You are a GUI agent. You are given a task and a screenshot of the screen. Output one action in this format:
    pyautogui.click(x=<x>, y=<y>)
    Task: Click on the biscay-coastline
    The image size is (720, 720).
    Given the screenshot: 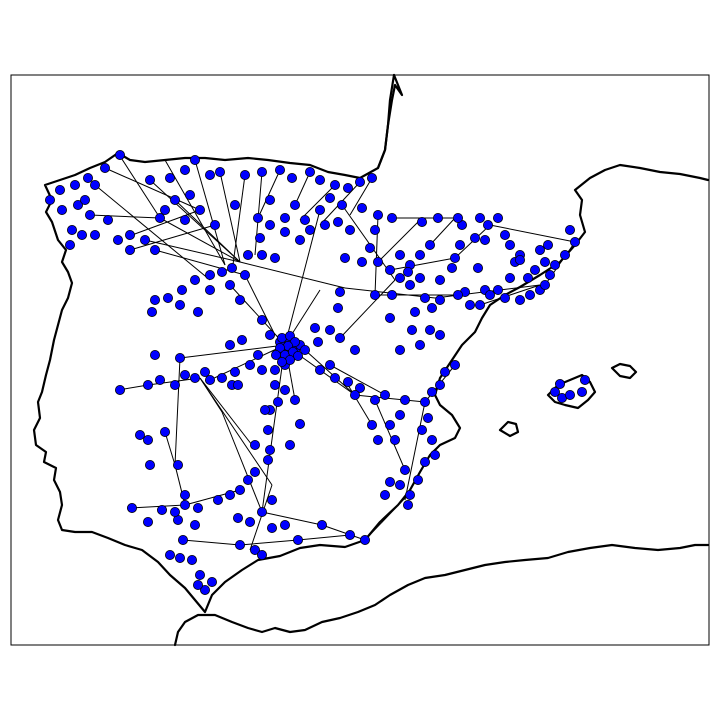 What is the action you would take?
    pyautogui.click(x=390, y=121)
    